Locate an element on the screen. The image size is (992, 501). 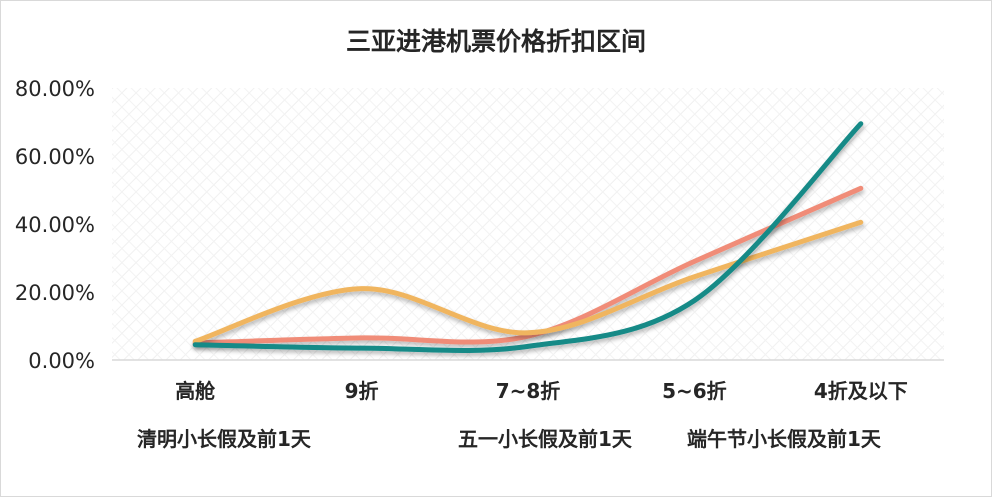
x-tick-label: 4折及以下 is located at coordinates (861, 391).